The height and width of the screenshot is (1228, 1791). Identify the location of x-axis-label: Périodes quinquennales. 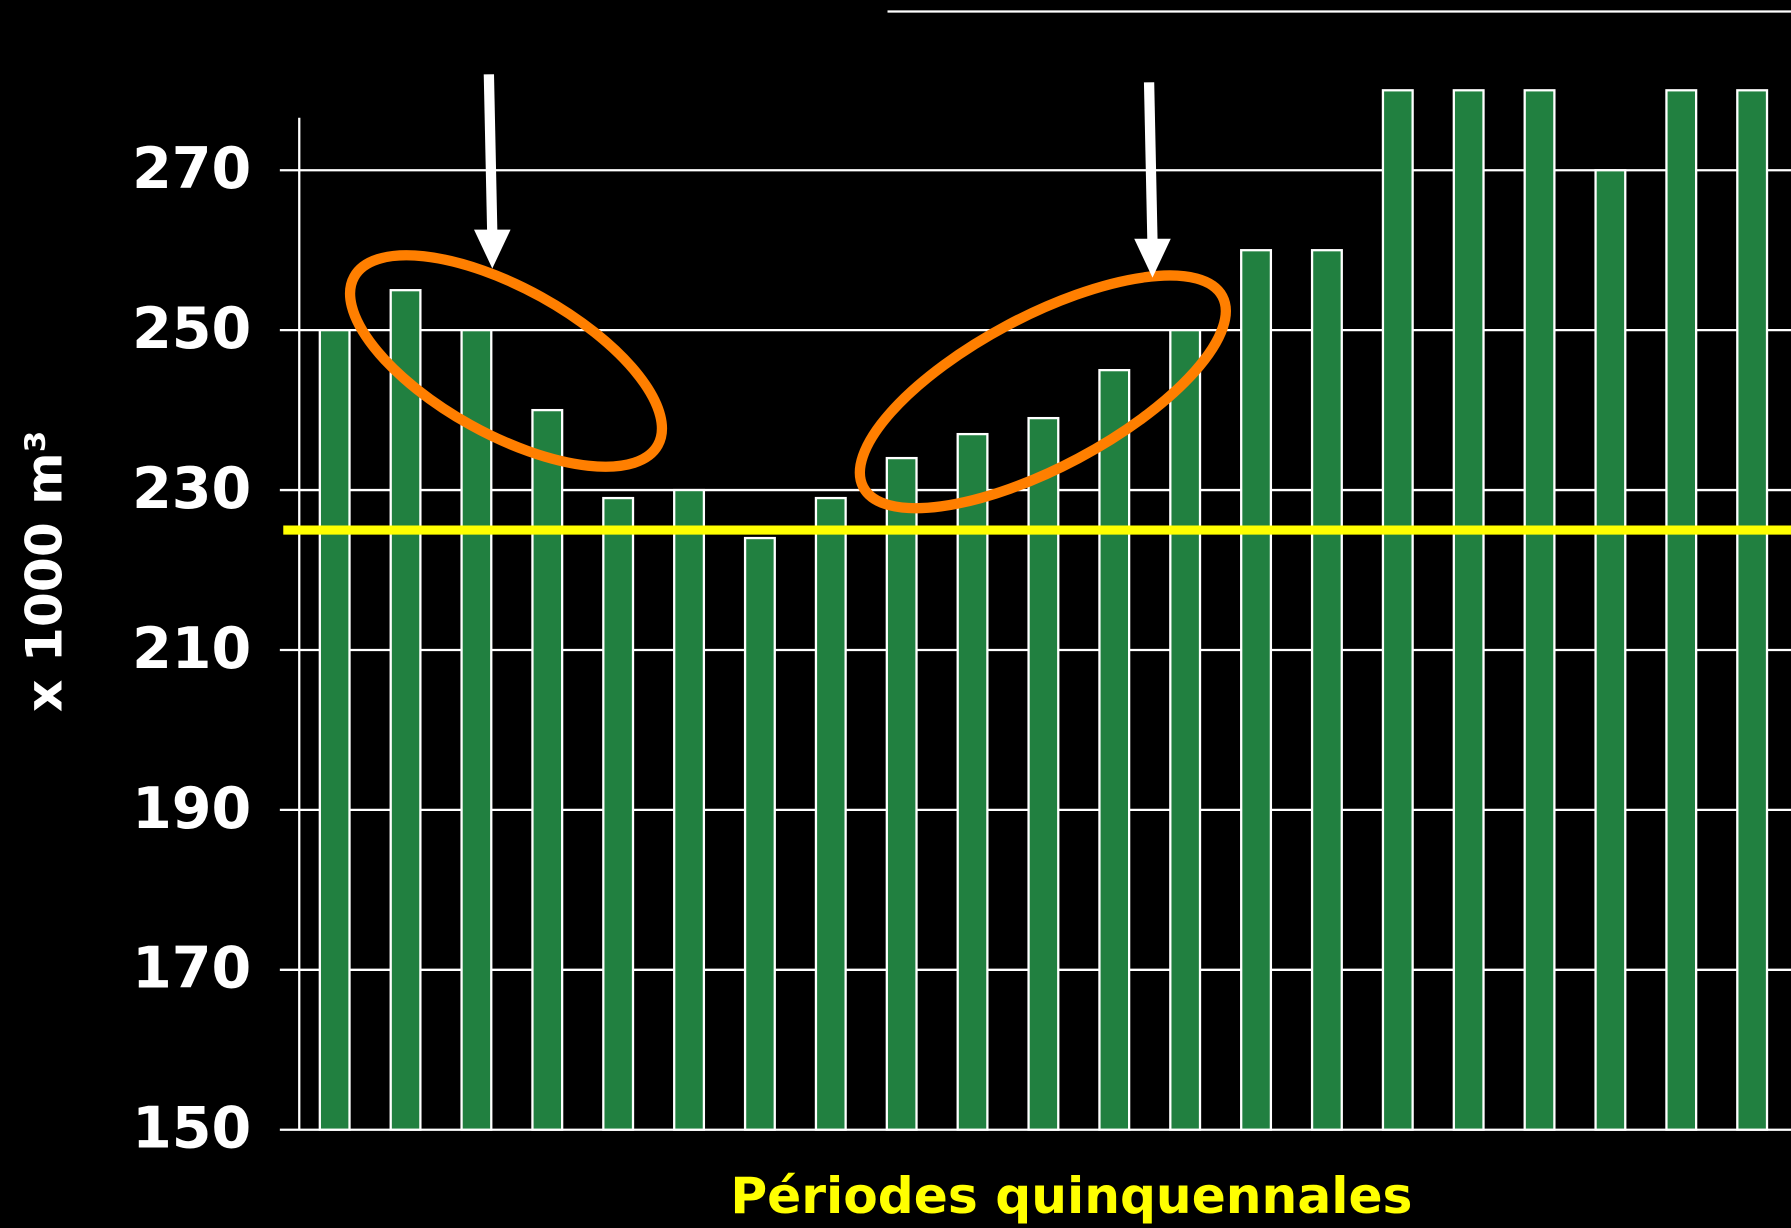
(1071, 1195).